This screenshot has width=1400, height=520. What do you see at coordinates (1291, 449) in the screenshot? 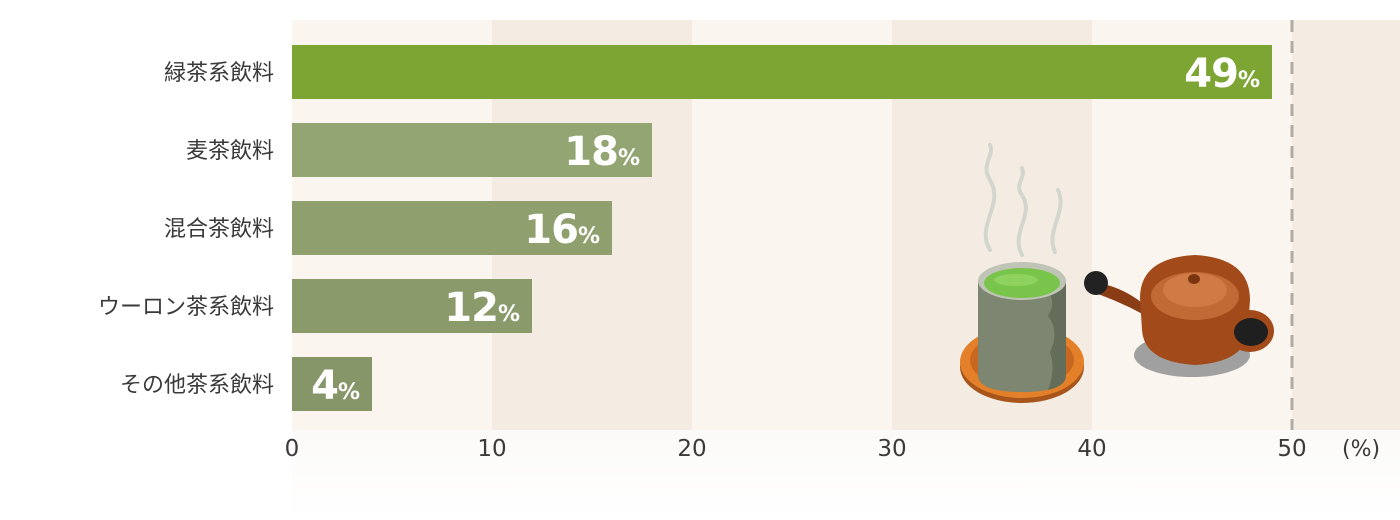
I see `x-tick-label: 50` at bounding box center [1291, 449].